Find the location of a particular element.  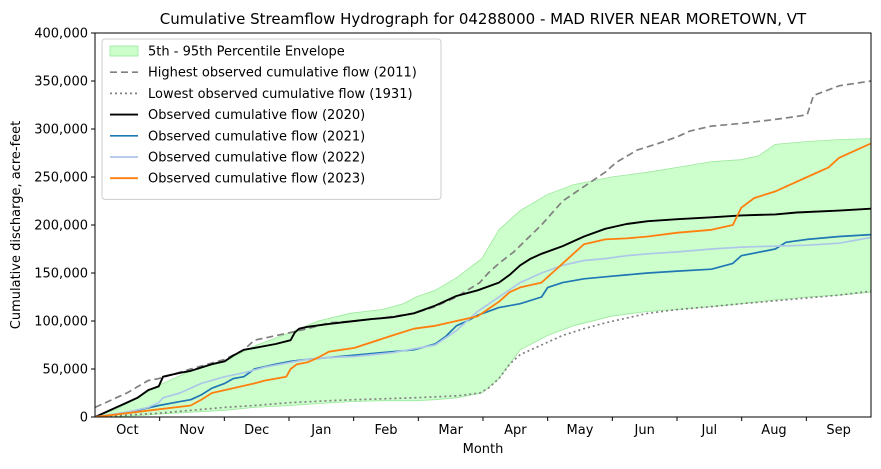

y-tick-label: 150,000 is located at coordinates (61, 274).